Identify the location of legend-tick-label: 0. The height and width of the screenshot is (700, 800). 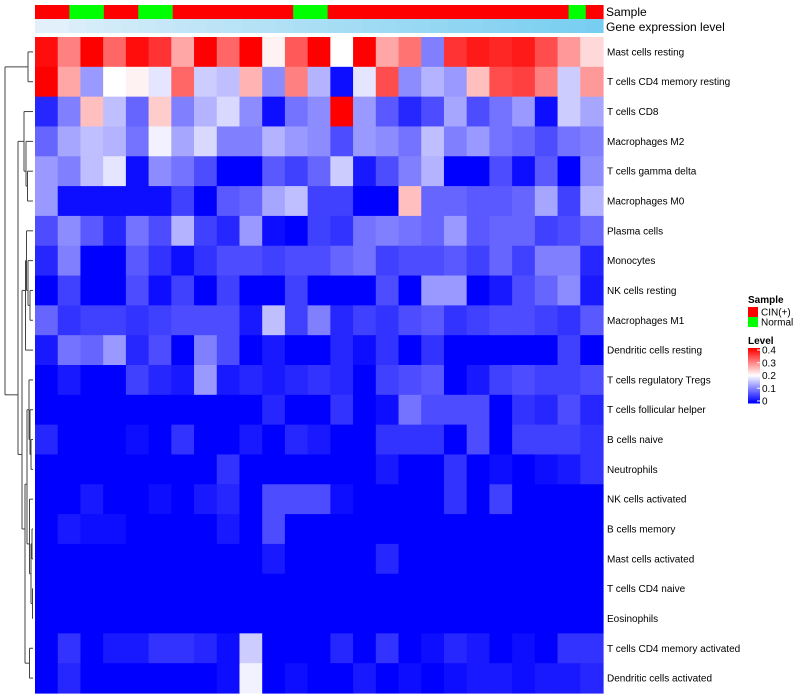
(765, 402).